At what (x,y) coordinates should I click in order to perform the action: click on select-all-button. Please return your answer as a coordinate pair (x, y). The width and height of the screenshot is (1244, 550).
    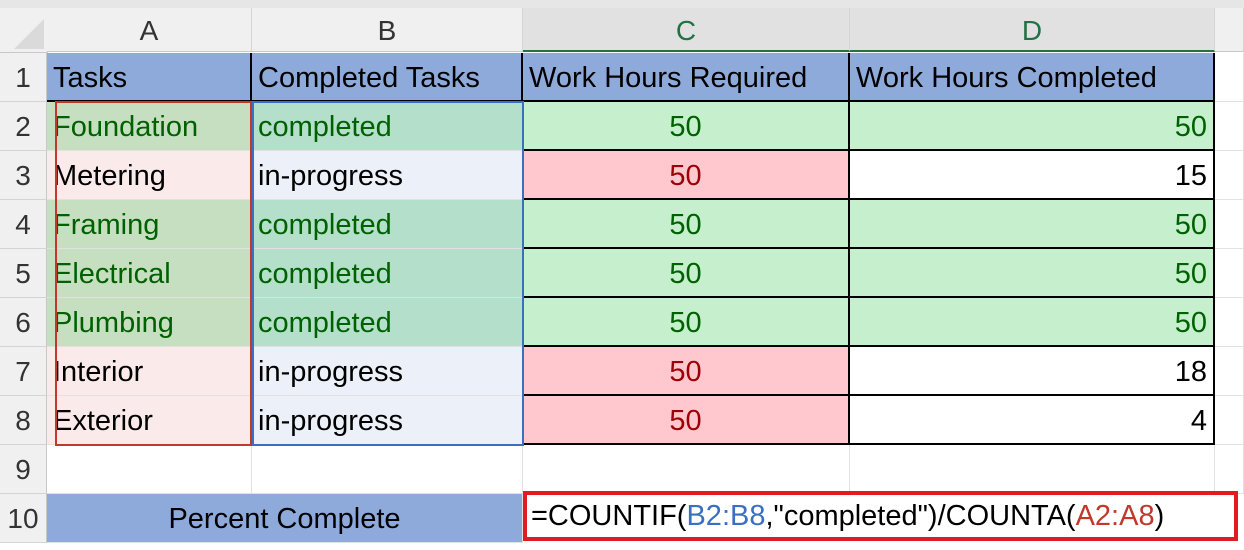
    Looking at the image, I should click on (24, 30).